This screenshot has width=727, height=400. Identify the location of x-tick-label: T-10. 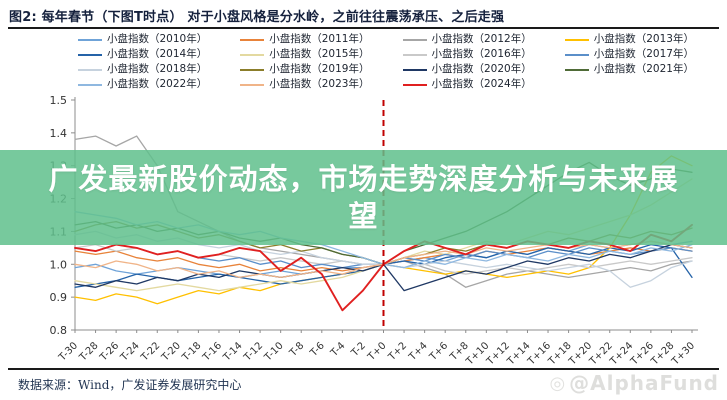
(274, 352).